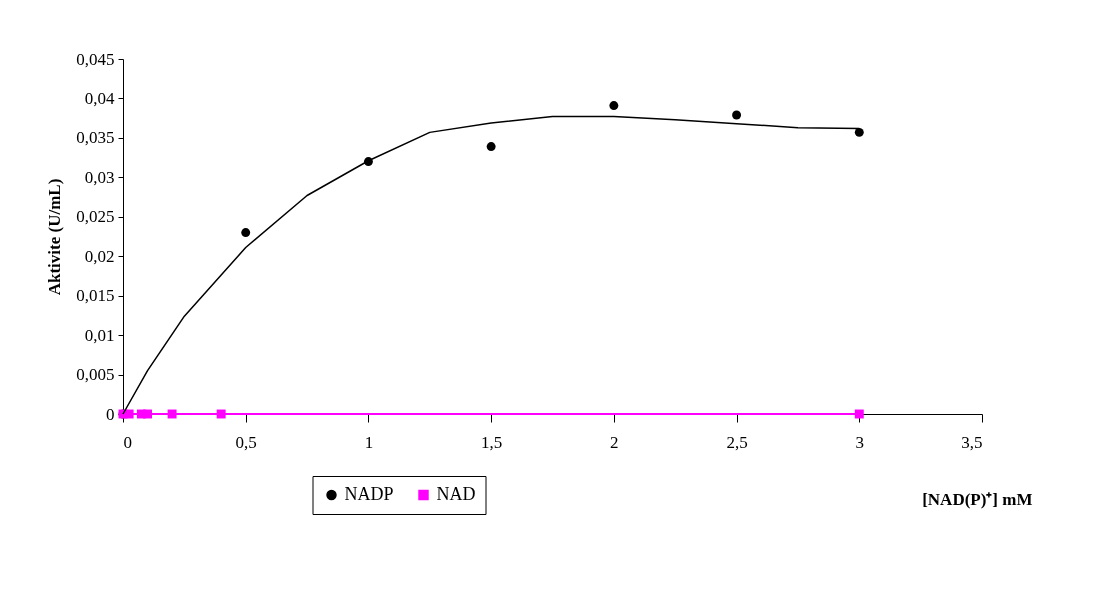 The width and height of the screenshot is (1119, 589). Describe the element at coordinates (456, 494) in the screenshot. I see `legend-label: NAD` at that location.